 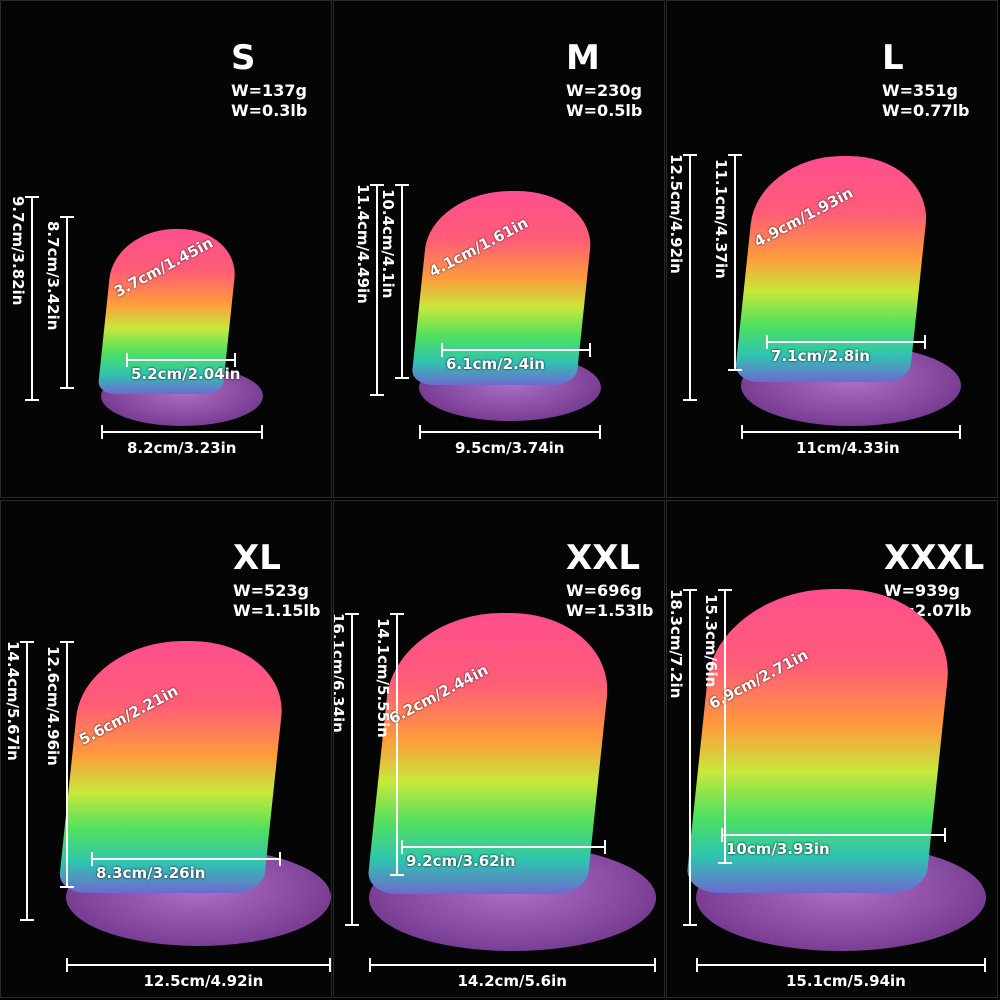 What do you see at coordinates (53, 706) in the screenshot?
I see `insert-length-label: 12.6cm/4.96in` at bounding box center [53, 706].